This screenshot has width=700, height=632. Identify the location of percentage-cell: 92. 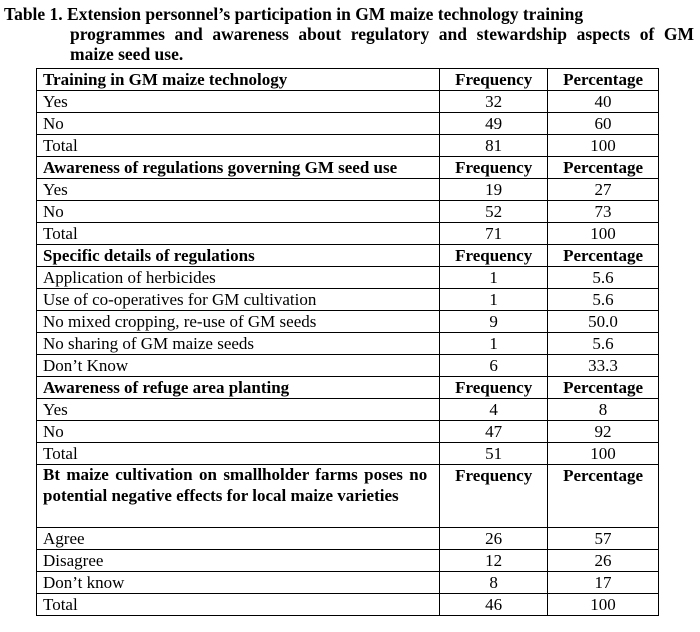
(603, 431).